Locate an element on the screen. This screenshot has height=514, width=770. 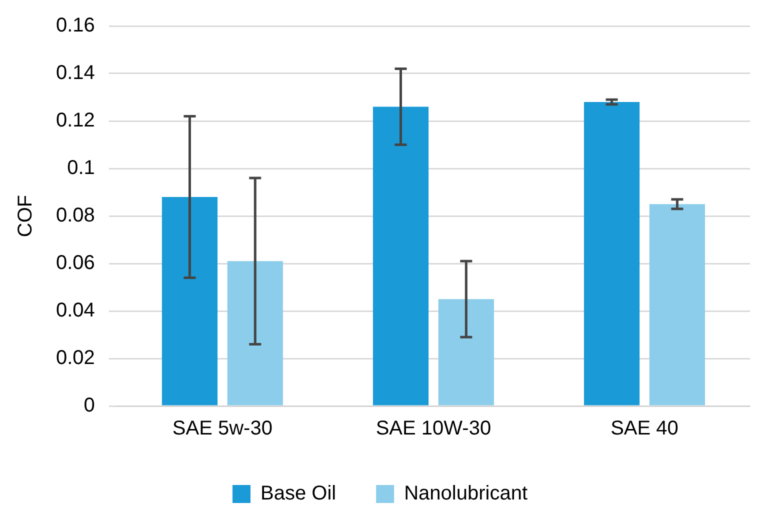
x-tick-label: SAE 10W-30 is located at coordinates (434, 429).